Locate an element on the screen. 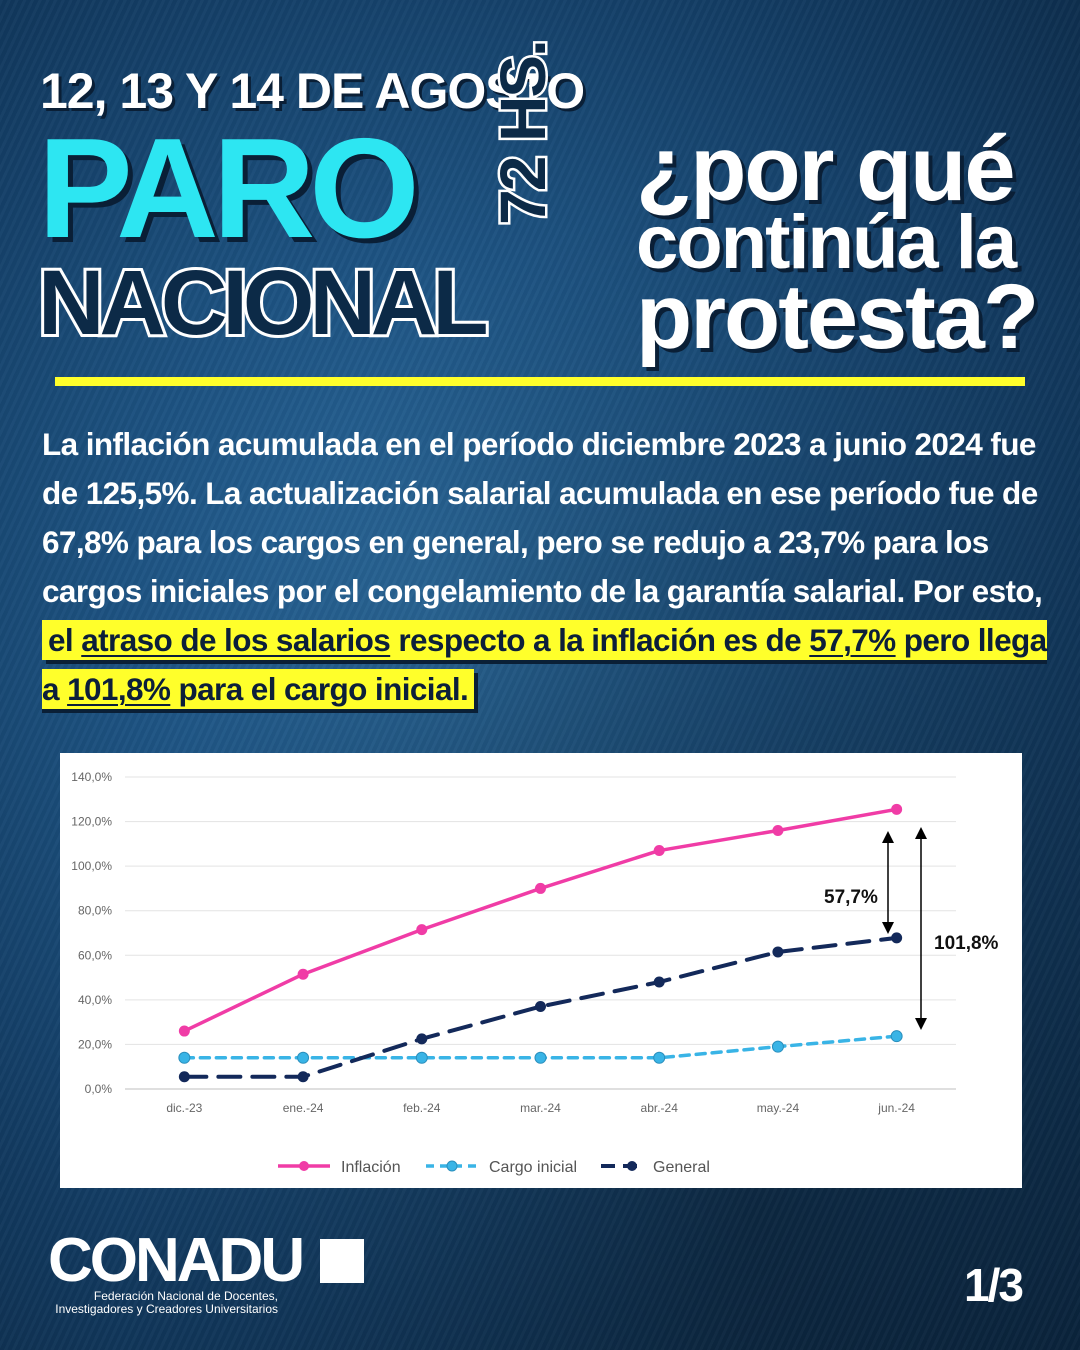 The width and height of the screenshot is (1080, 1350). event-dates: 12, 13 Y 14 DE AGOSTO is located at coordinates (312, 91).